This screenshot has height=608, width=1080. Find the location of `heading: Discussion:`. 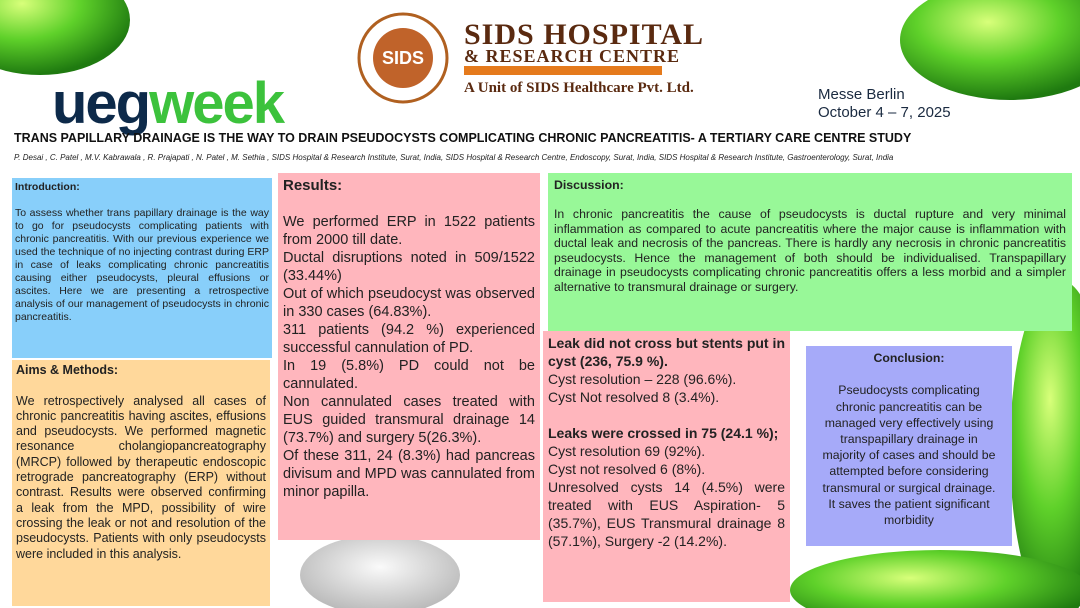

heading: Discussion: is located at coordinates (589, 185).